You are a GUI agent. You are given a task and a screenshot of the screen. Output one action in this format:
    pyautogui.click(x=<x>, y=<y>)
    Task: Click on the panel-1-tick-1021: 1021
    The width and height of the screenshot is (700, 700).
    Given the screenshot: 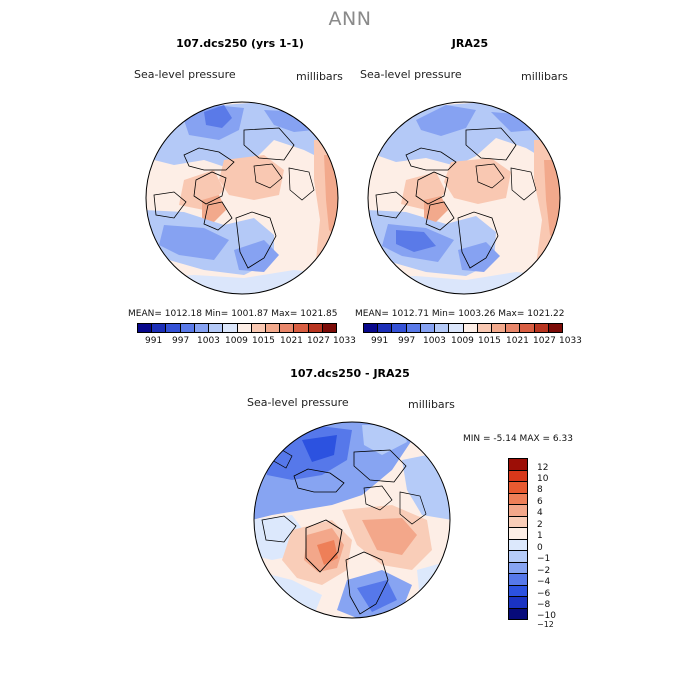 What is the action you would take?
    pyautogui.click(x=291, y=341)
    